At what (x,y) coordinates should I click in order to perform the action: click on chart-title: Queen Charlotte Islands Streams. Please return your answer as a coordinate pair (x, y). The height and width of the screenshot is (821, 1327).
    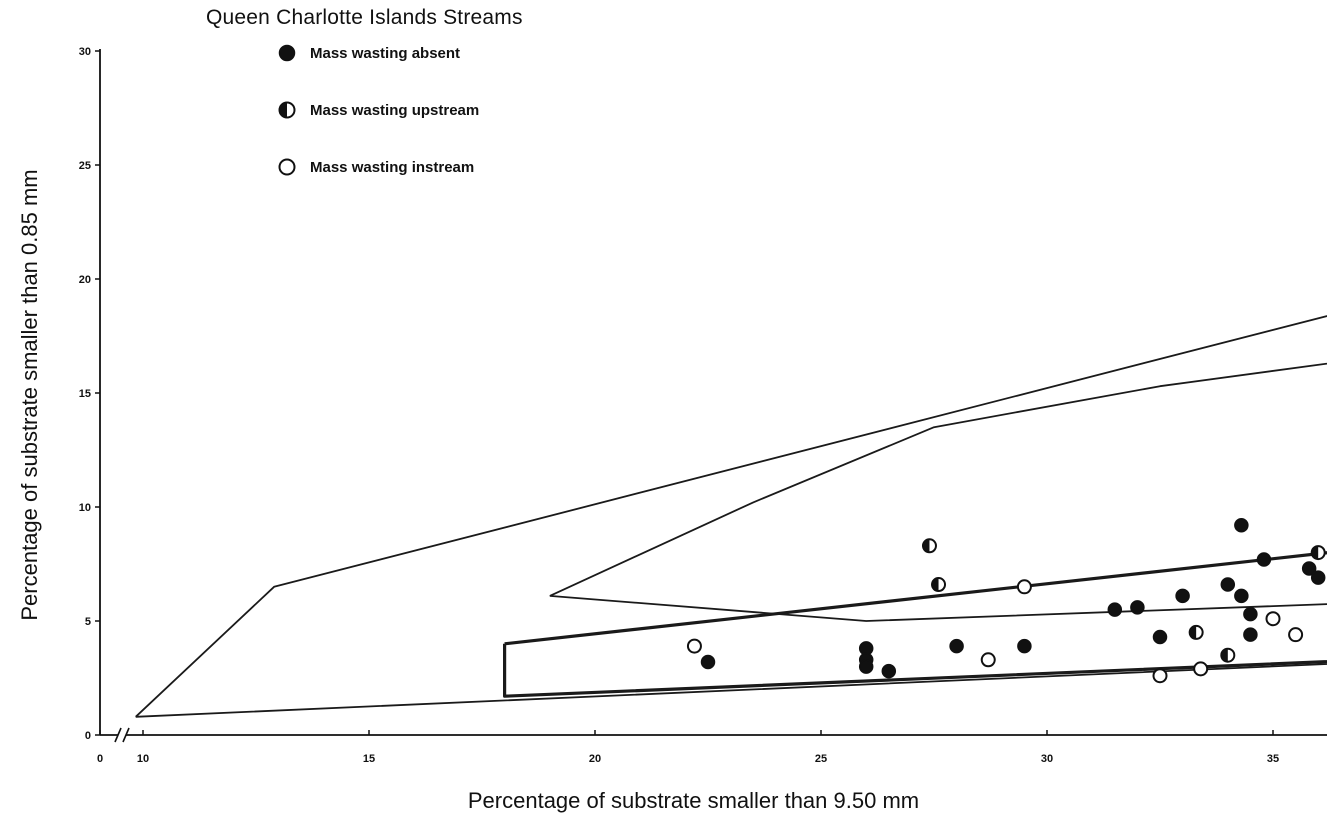
    Looking at the image, I should click on (364, 17).